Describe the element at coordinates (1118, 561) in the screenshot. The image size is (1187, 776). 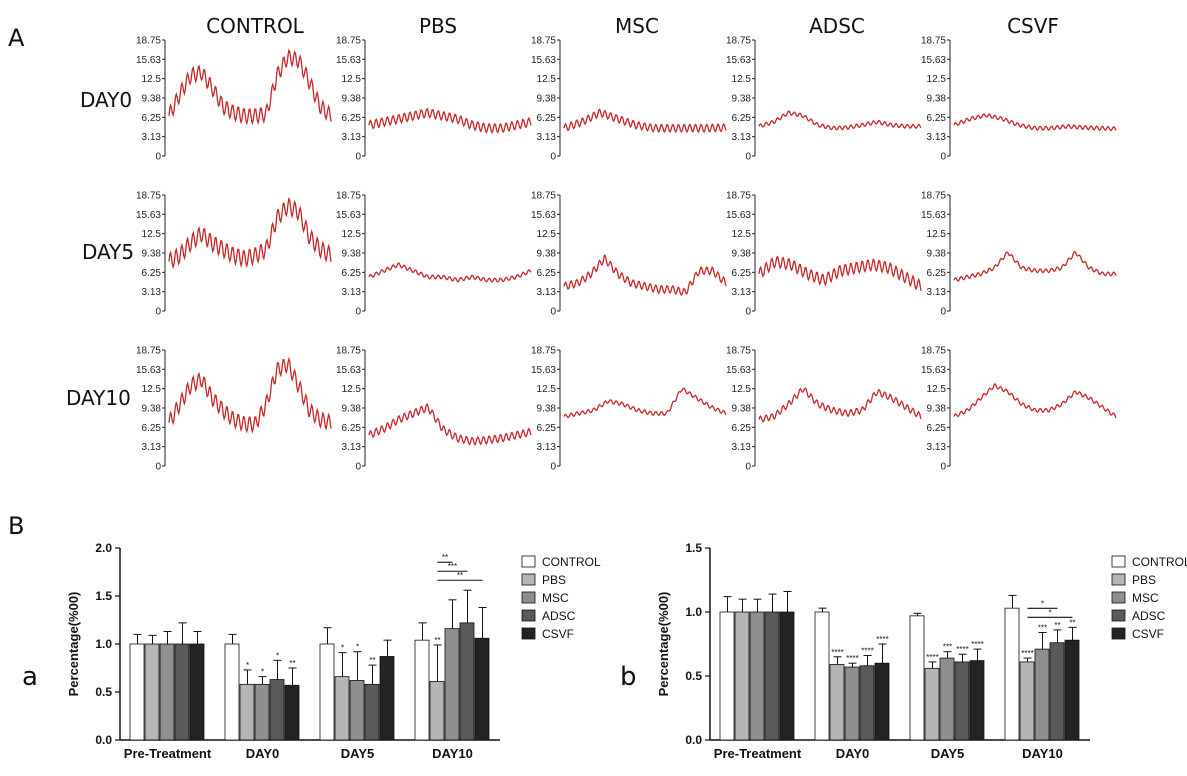
I see `legend-swatch-control` at that location.